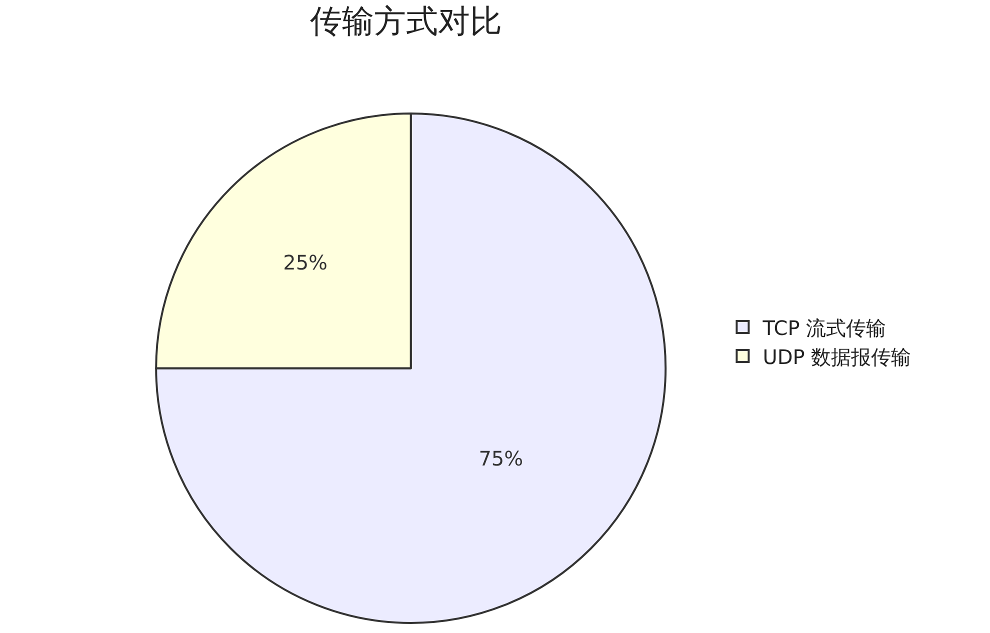  What do you see at coordinates (406, 21) in the screenshot?
I see `chart-title: 传输方式对比` at bounding box center [406, 21].